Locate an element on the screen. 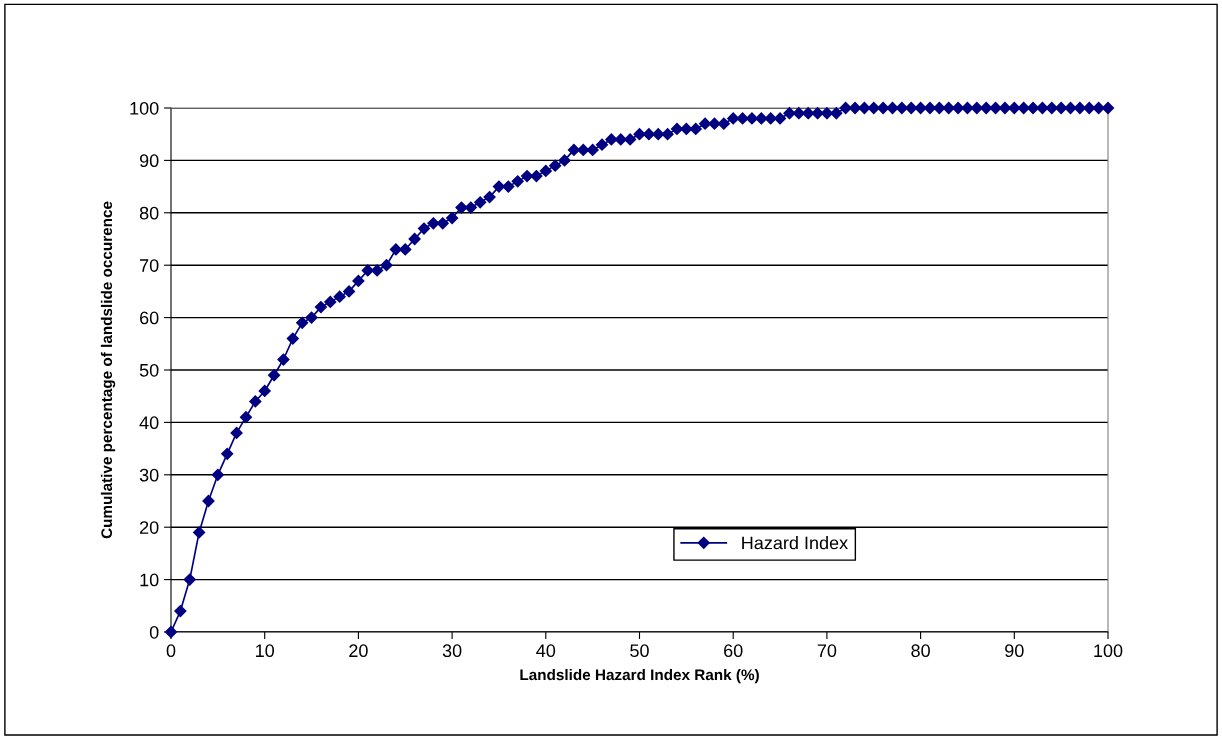 The height and width of the screenshot is (738, 1222). x-tick-label: 80 is located at coordinates (920, 651).